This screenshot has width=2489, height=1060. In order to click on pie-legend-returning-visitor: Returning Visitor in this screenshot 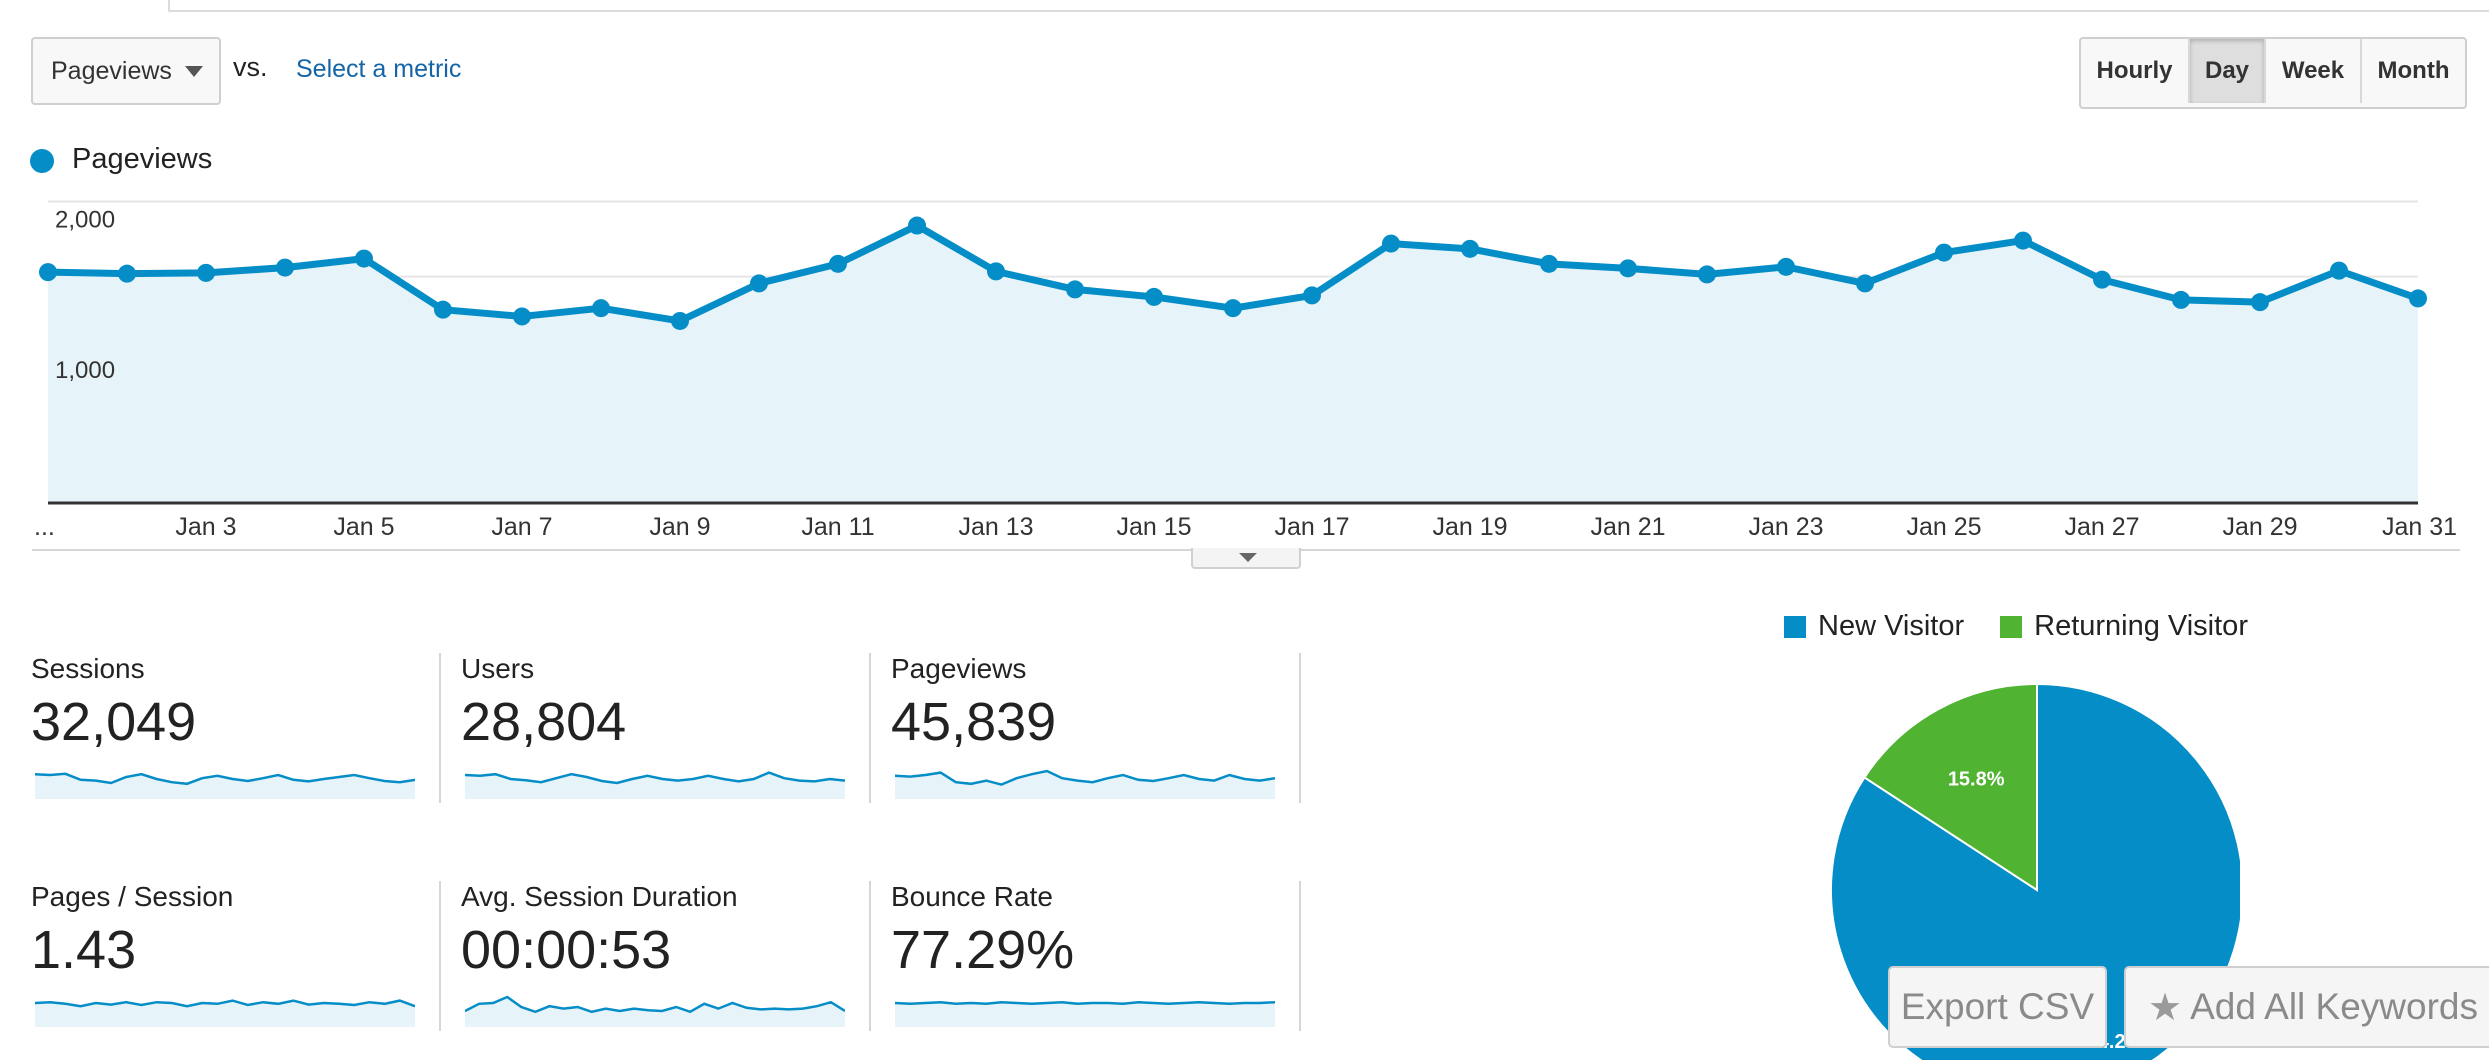, I will do `click(2141, 626)`.